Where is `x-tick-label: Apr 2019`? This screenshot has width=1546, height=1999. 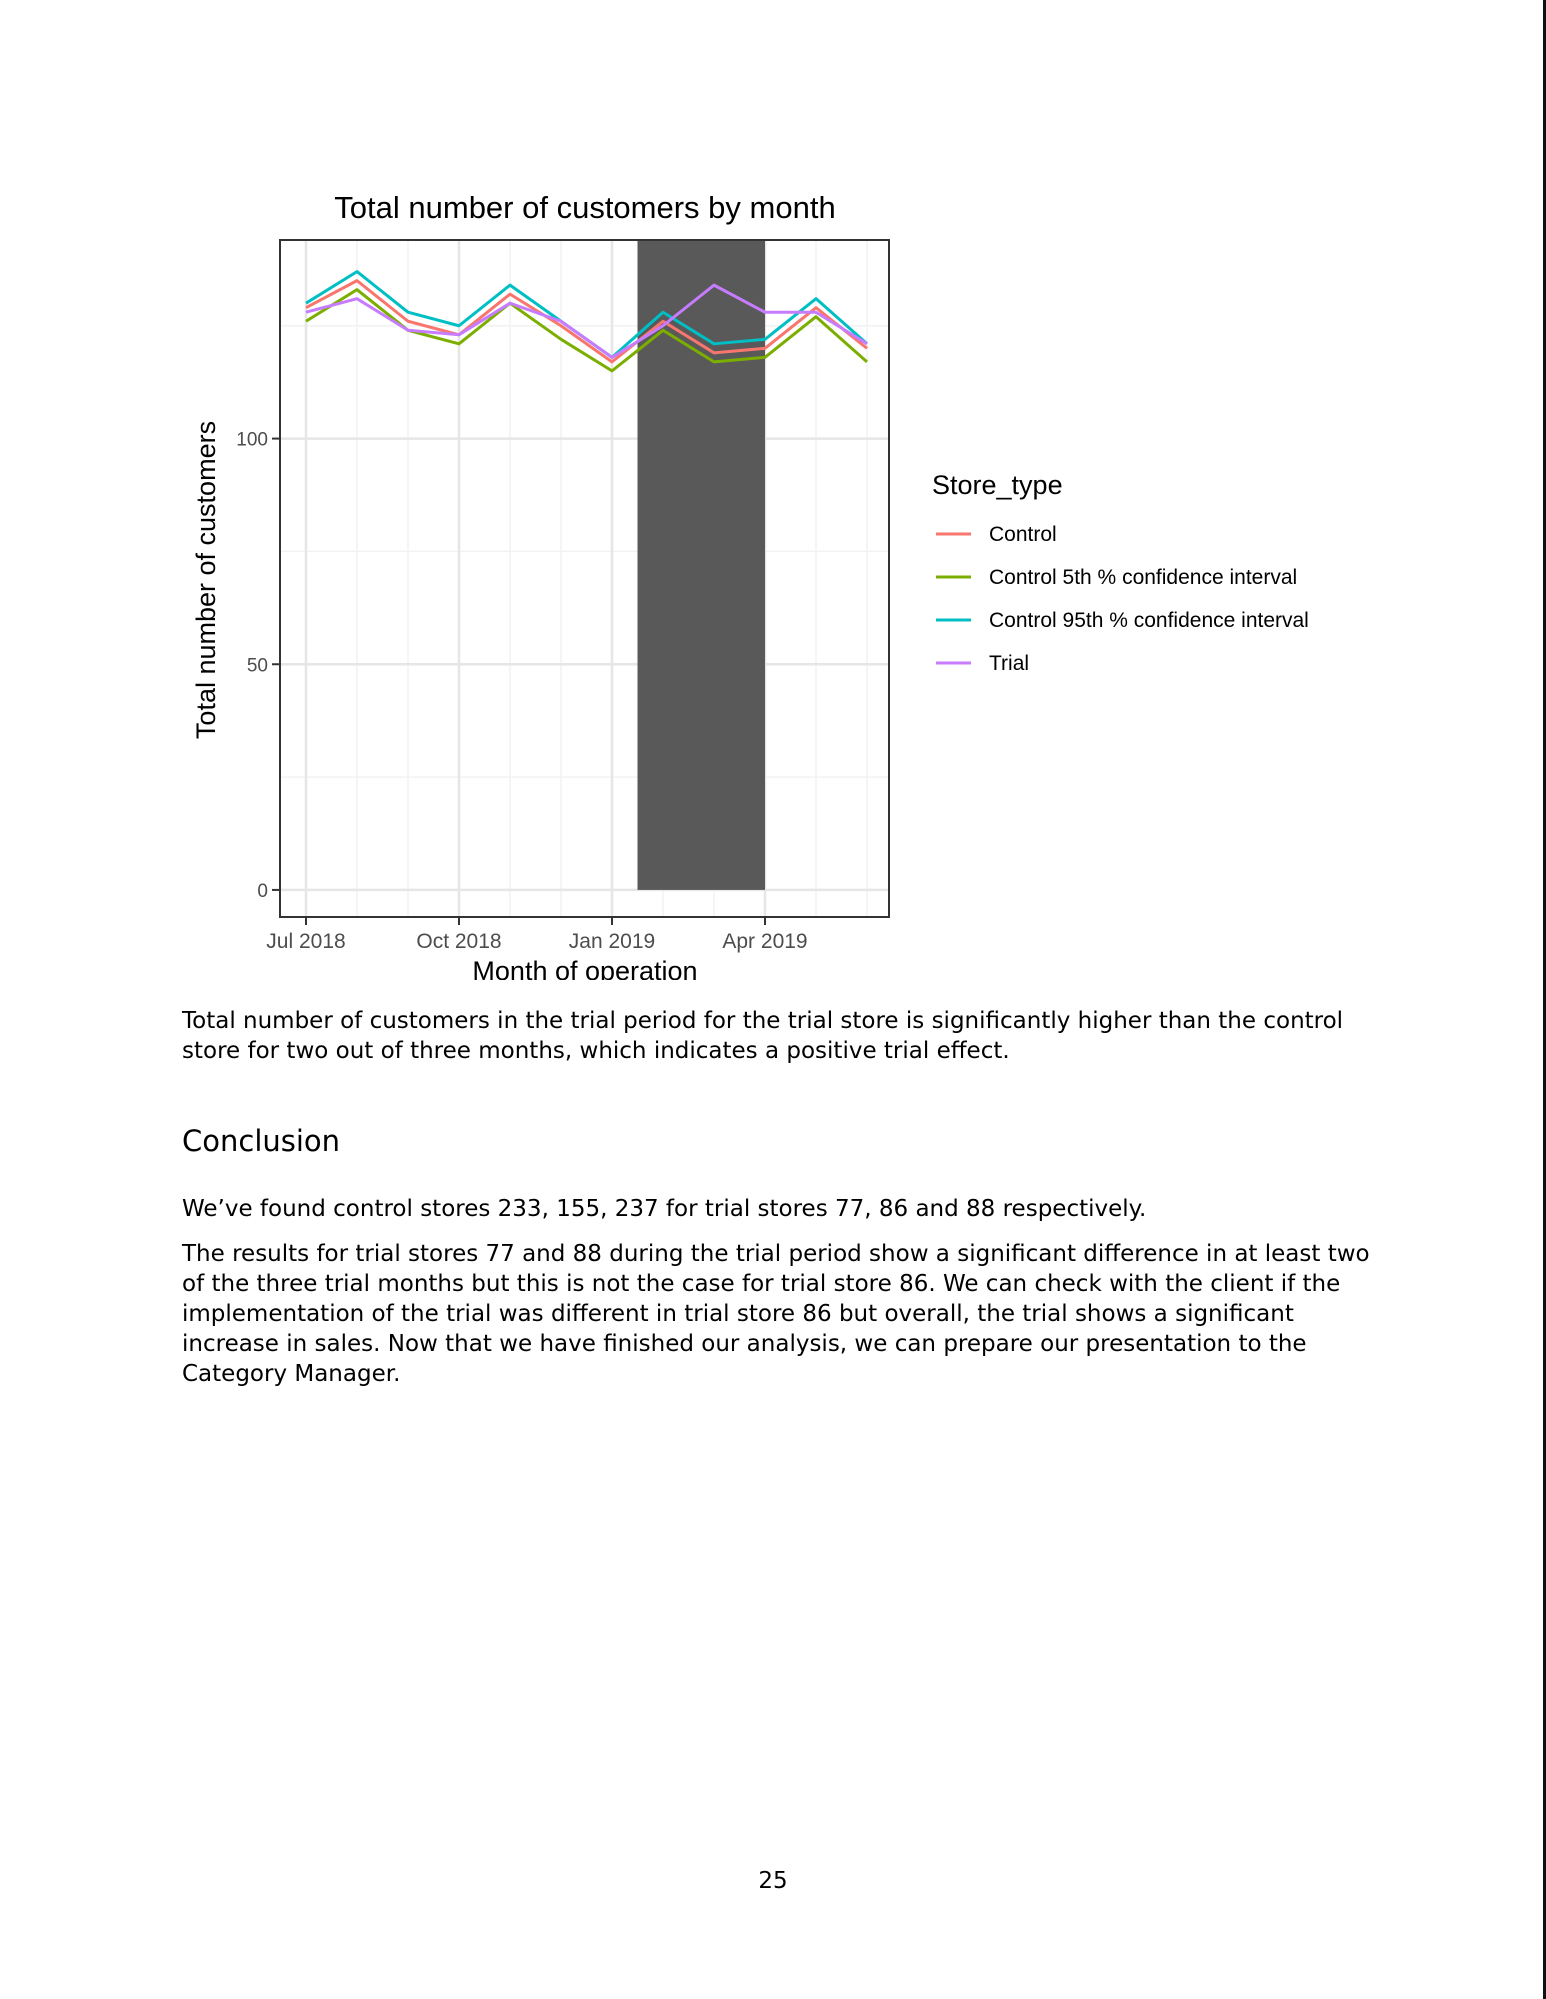 x-tick-label: Apr 2019 is located at coordinates (764, 941).